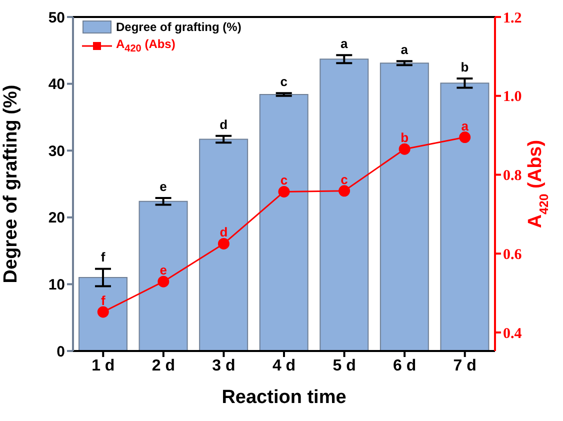 This screenshot has height=421, width=563. Describe the element at coordinates (284, 365) in the screenshot. I see `x-tick-label: 4 d` at that location.